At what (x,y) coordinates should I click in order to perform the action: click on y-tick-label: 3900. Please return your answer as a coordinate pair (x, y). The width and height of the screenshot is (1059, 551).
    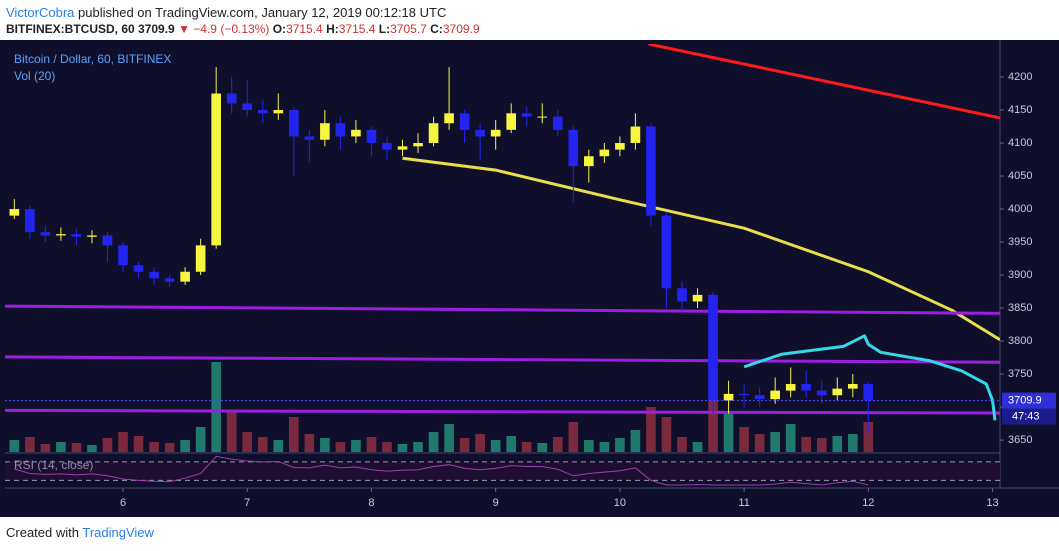
    Looking at the image, I should click on (1020, 275).